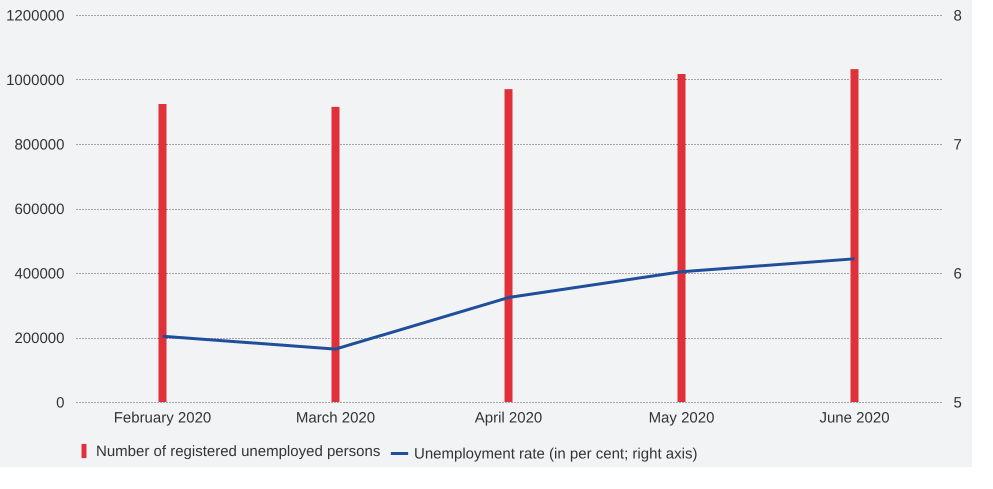  I want to click on y2-tick-label: 6, so click(958, 274).